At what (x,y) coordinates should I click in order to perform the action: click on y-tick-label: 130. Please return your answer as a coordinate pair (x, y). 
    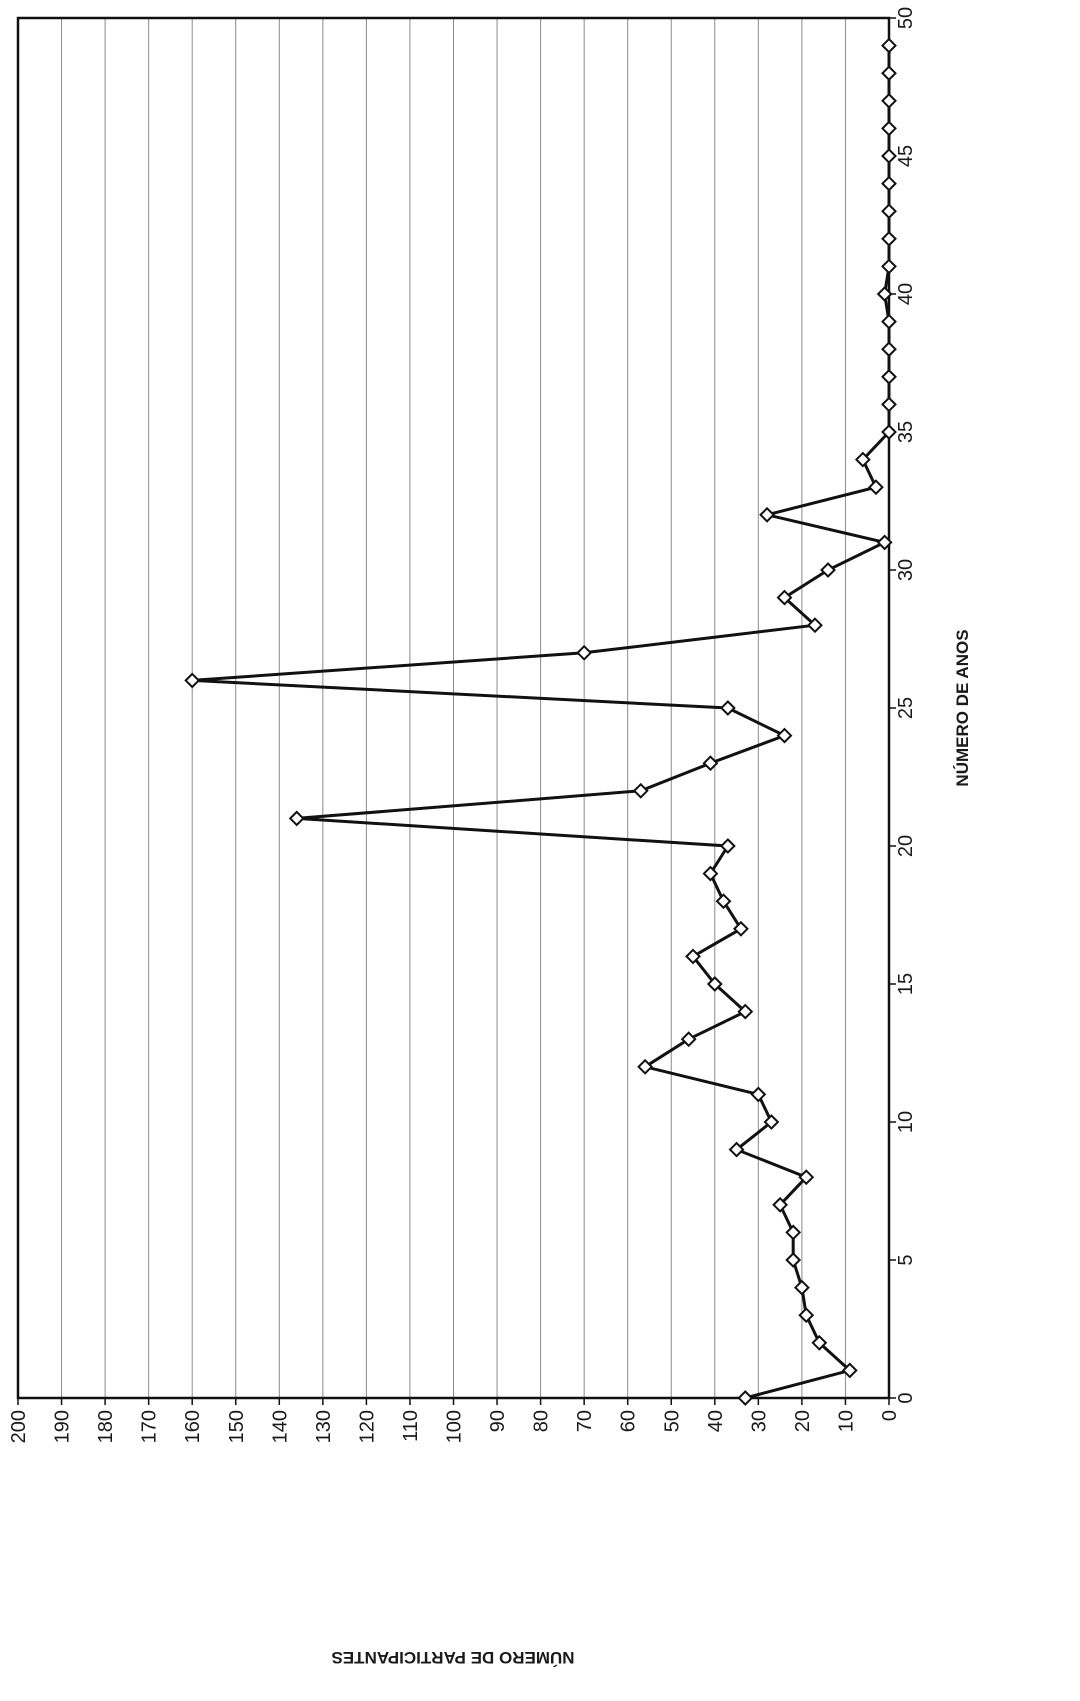
    Looking at the image, I should click on (324, 1426).